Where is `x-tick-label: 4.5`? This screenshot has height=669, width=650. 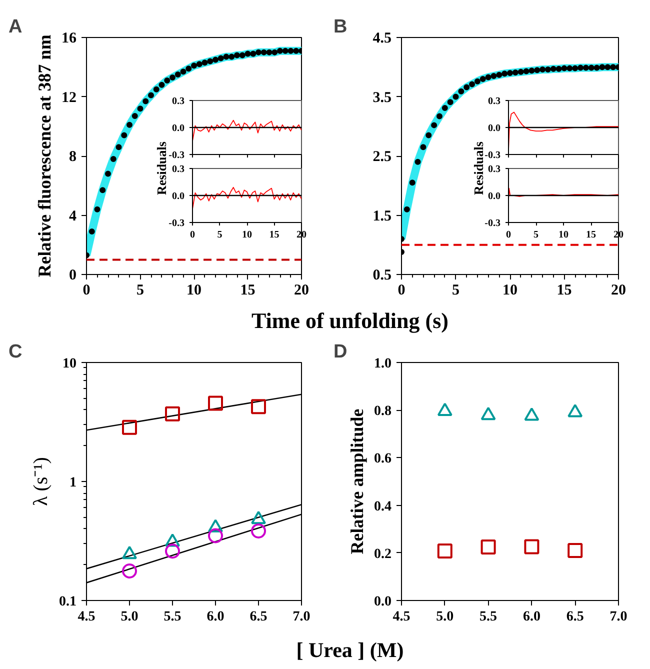 x-tick-label: 4.5 is located at coordinates (401, 617).